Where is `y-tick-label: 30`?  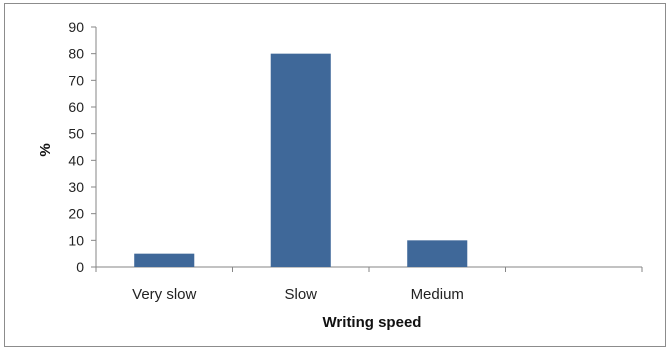
y-tick-label: 30 is located at coordinates (76, 187).